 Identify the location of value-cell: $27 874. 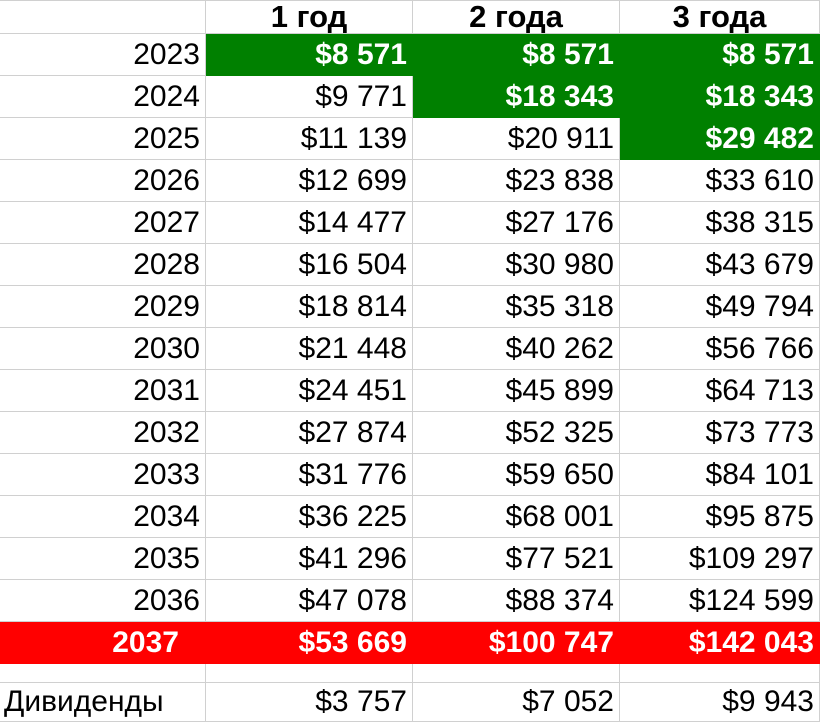
(309, 433).